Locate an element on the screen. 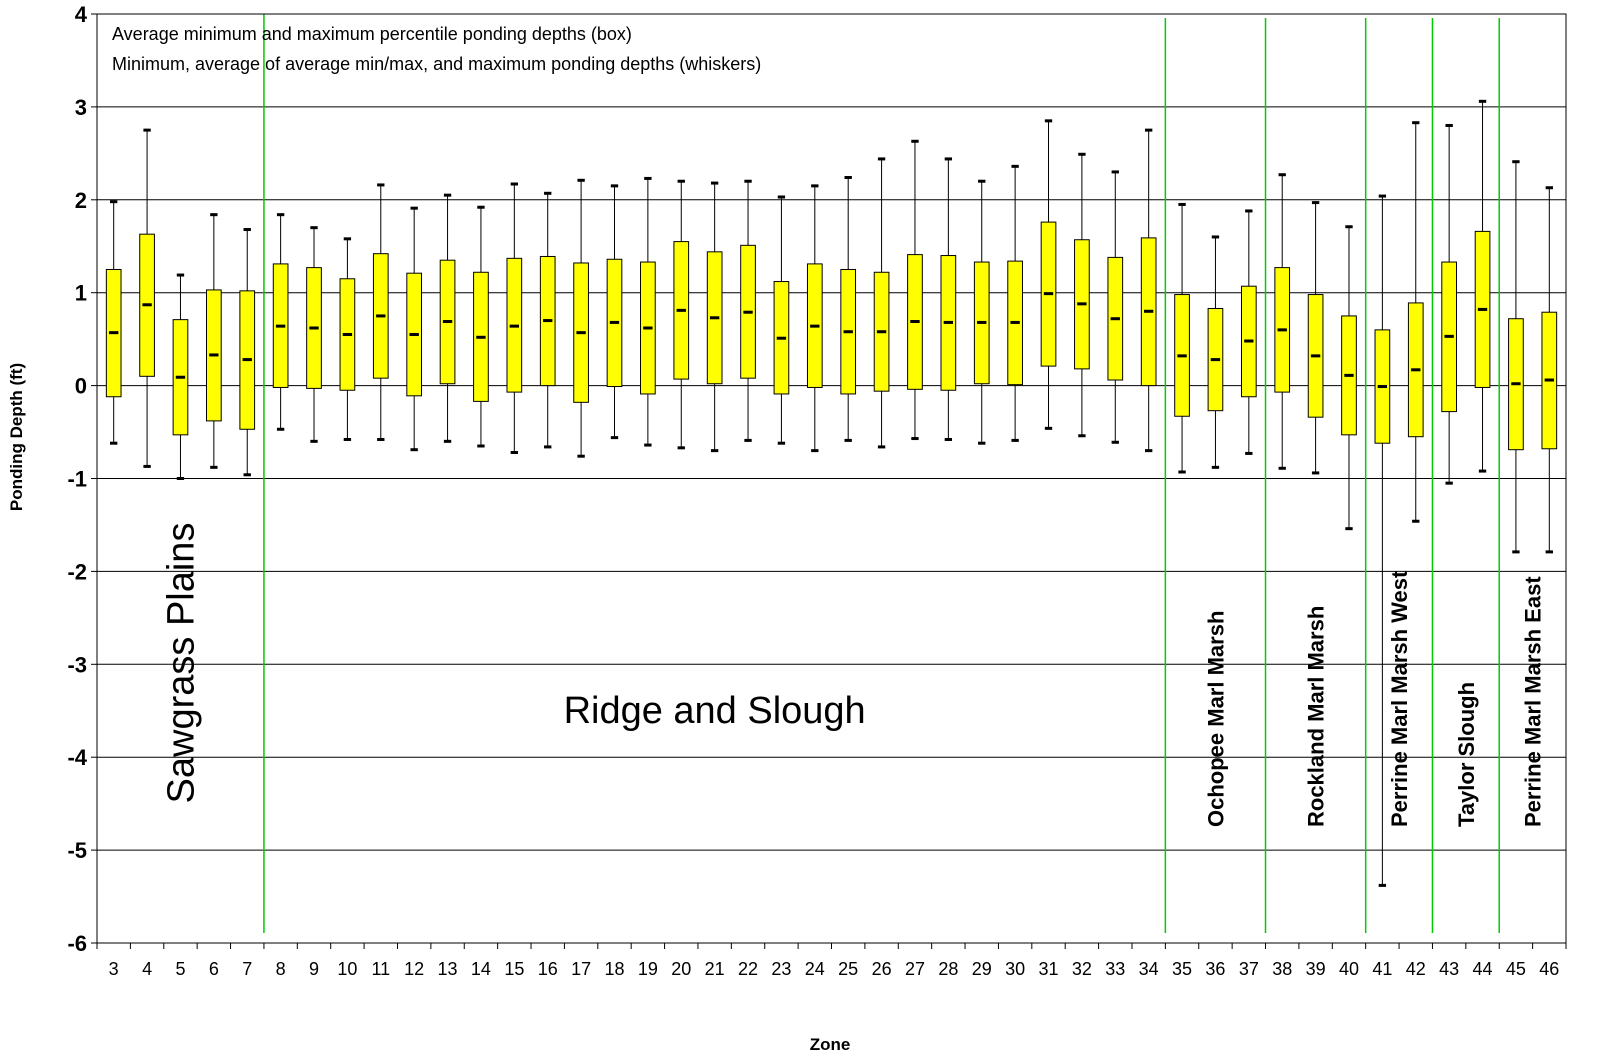 Image resolution: width=1606 pixels, height=1056 pixels. x-tick-label: 44 is located at coordinates (1483, 969).